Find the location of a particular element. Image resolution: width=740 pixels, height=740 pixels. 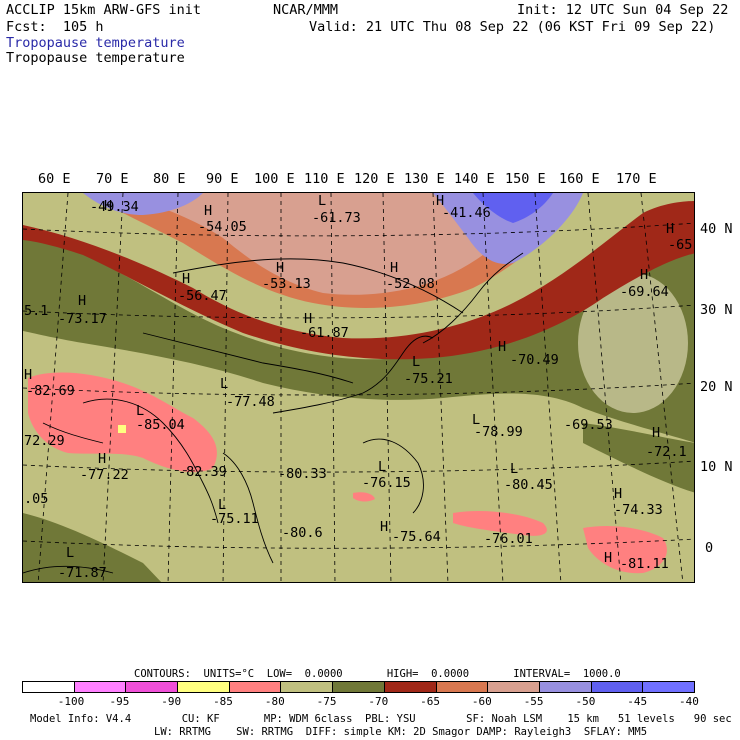

contour-value: -81.11 is located at coordinates (644, 564).